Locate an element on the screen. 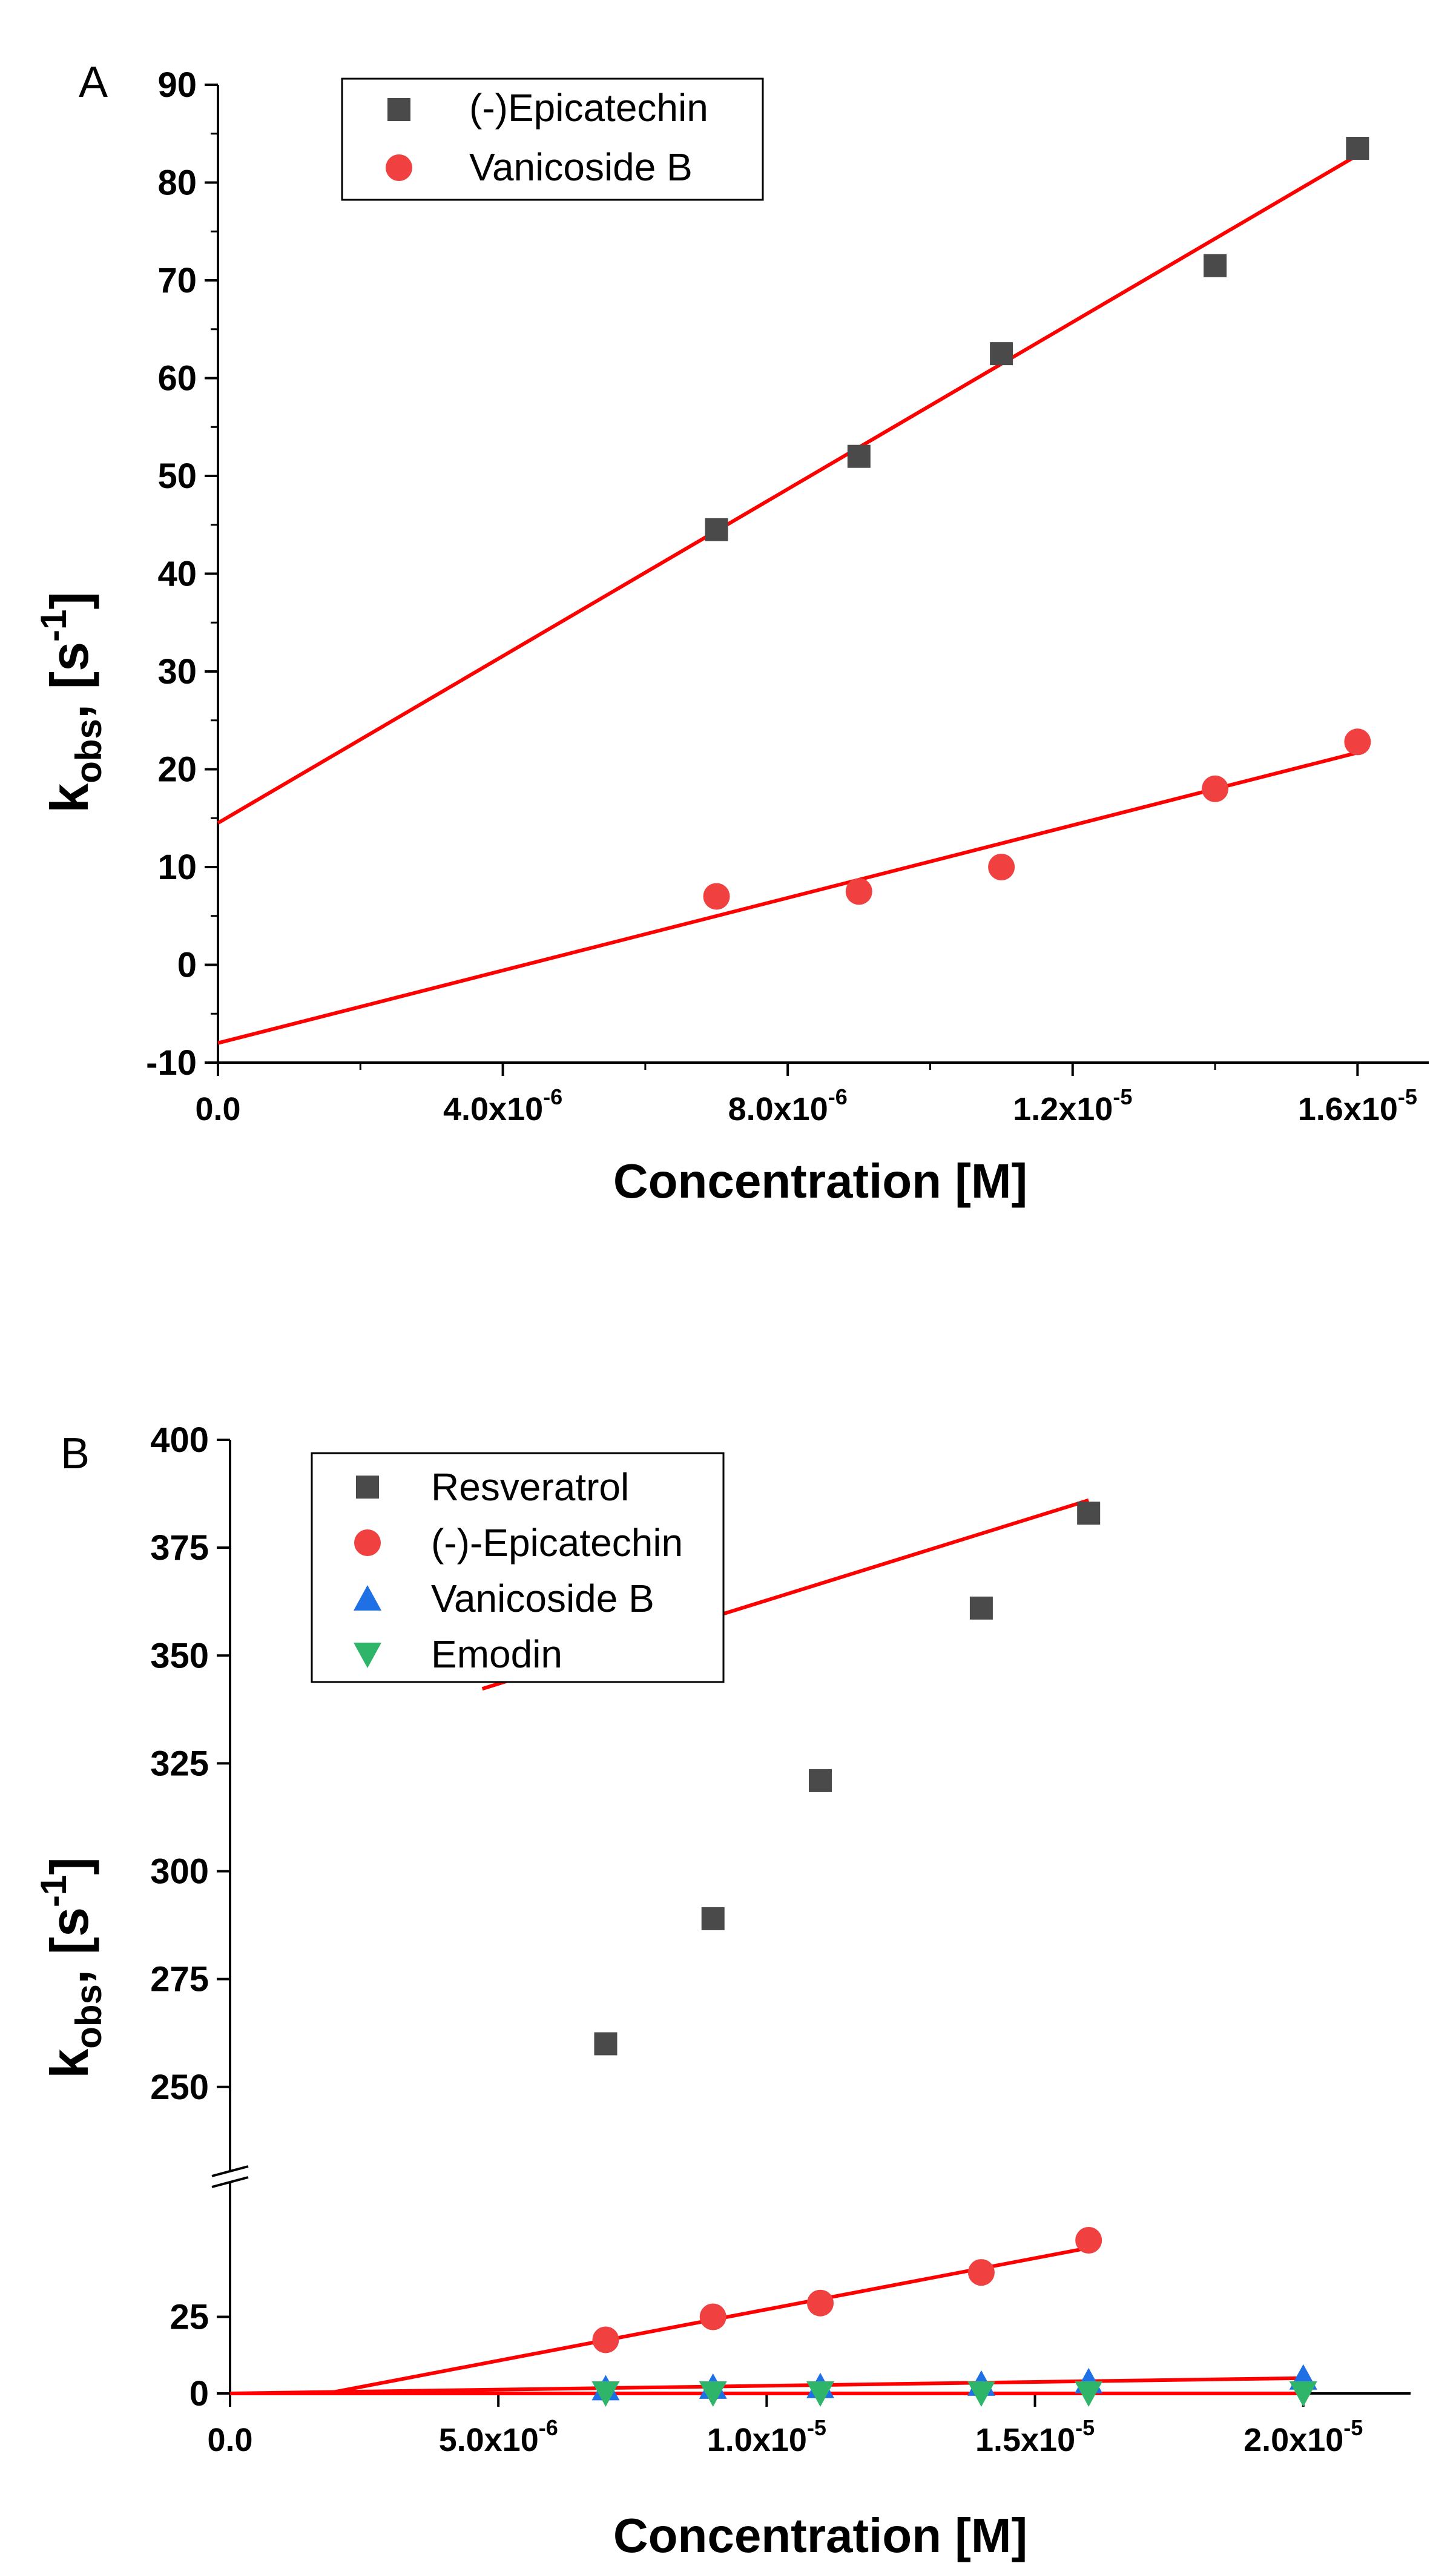  legend-triangle-down-icon is located at coordinates (367, 1655).